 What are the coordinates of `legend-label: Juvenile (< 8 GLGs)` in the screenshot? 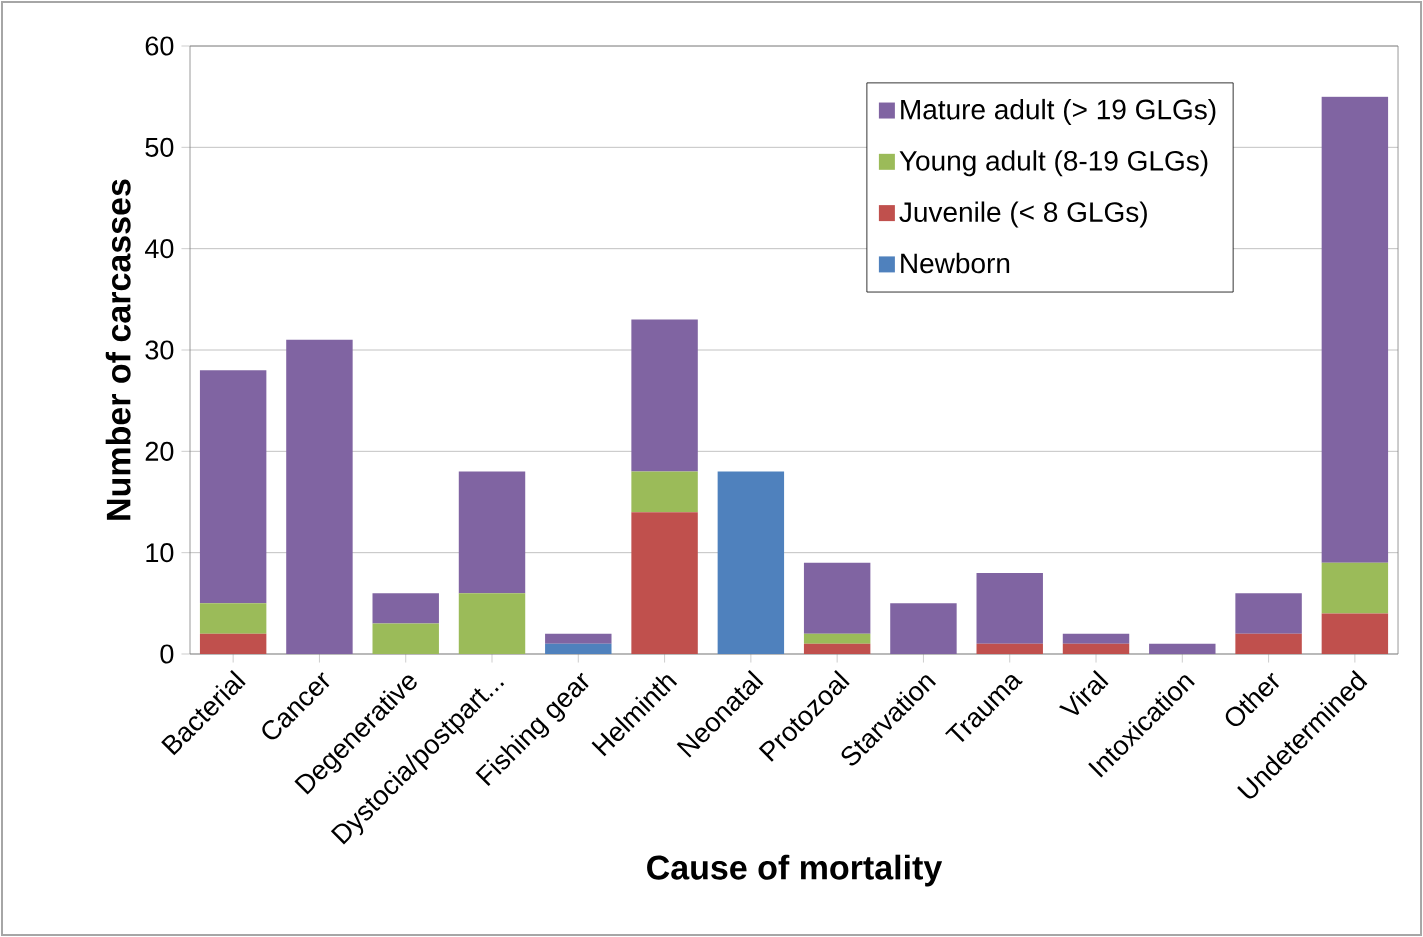 It's located at (1023, 214).